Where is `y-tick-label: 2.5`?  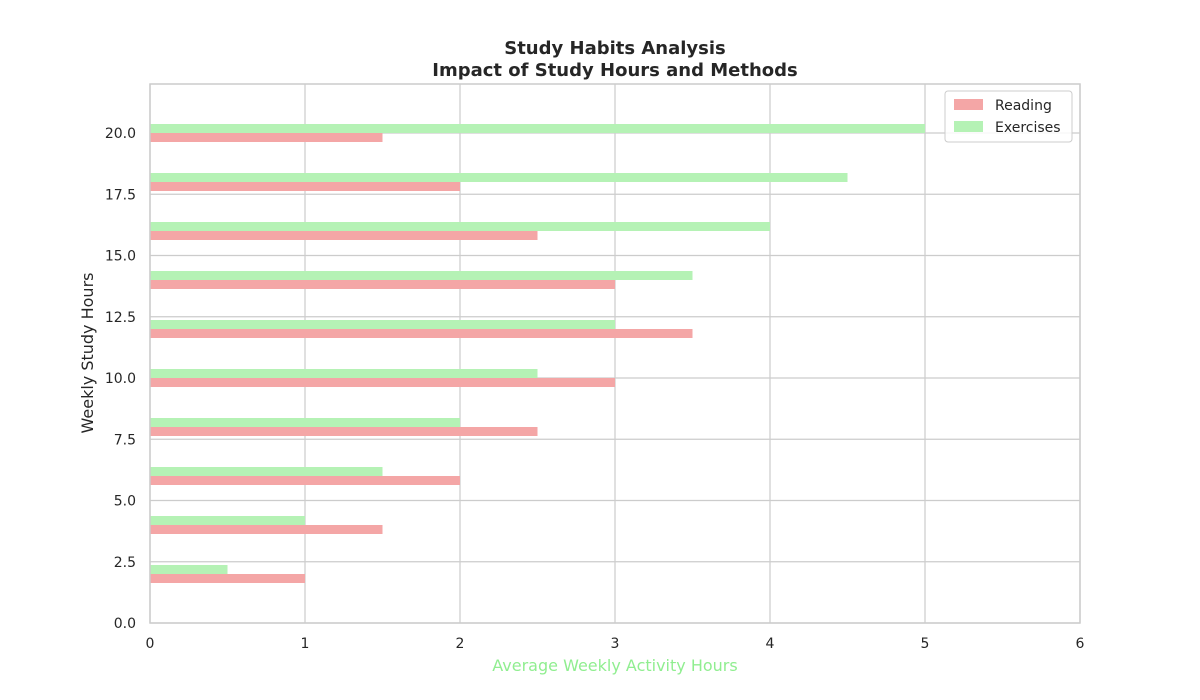
y-tick-label: 2.5 is located at coordinates (125, 563).